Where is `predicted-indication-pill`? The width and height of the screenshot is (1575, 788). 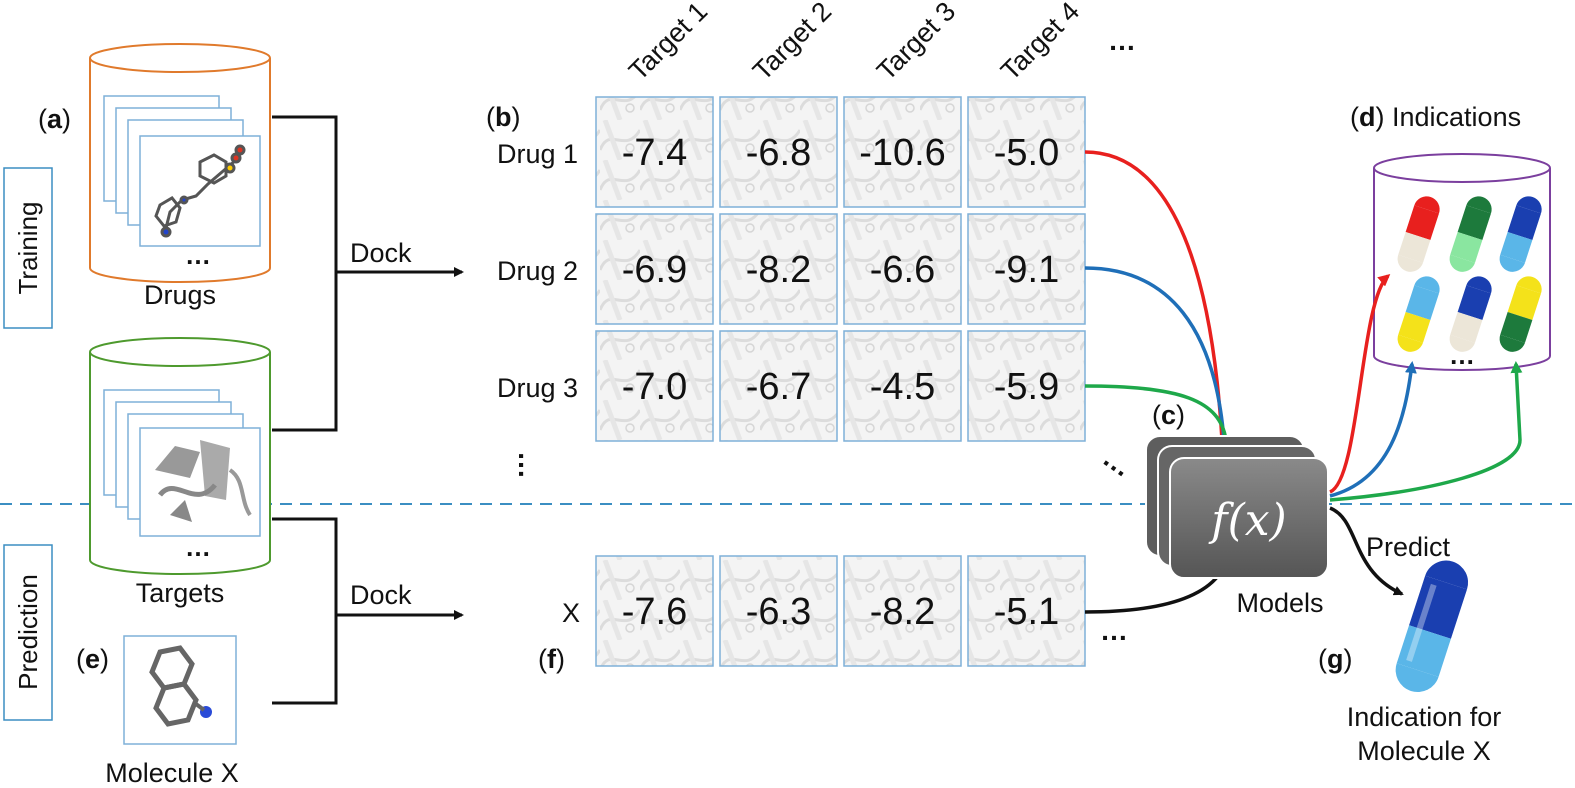
predicted-indication-pill is located at coordinates (1432, 626).